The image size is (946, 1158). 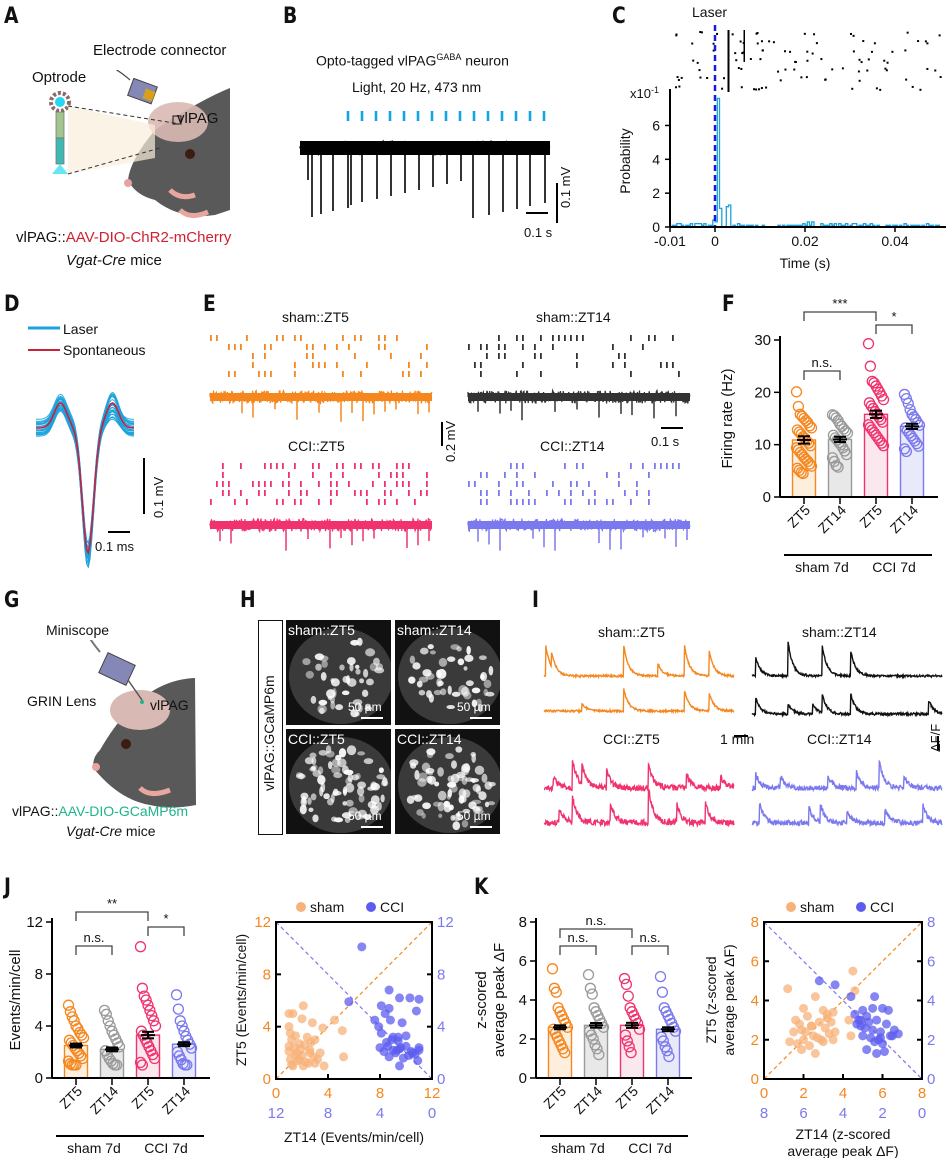 I want to click on y-tick-label: 6, so click(x=656, y=125).